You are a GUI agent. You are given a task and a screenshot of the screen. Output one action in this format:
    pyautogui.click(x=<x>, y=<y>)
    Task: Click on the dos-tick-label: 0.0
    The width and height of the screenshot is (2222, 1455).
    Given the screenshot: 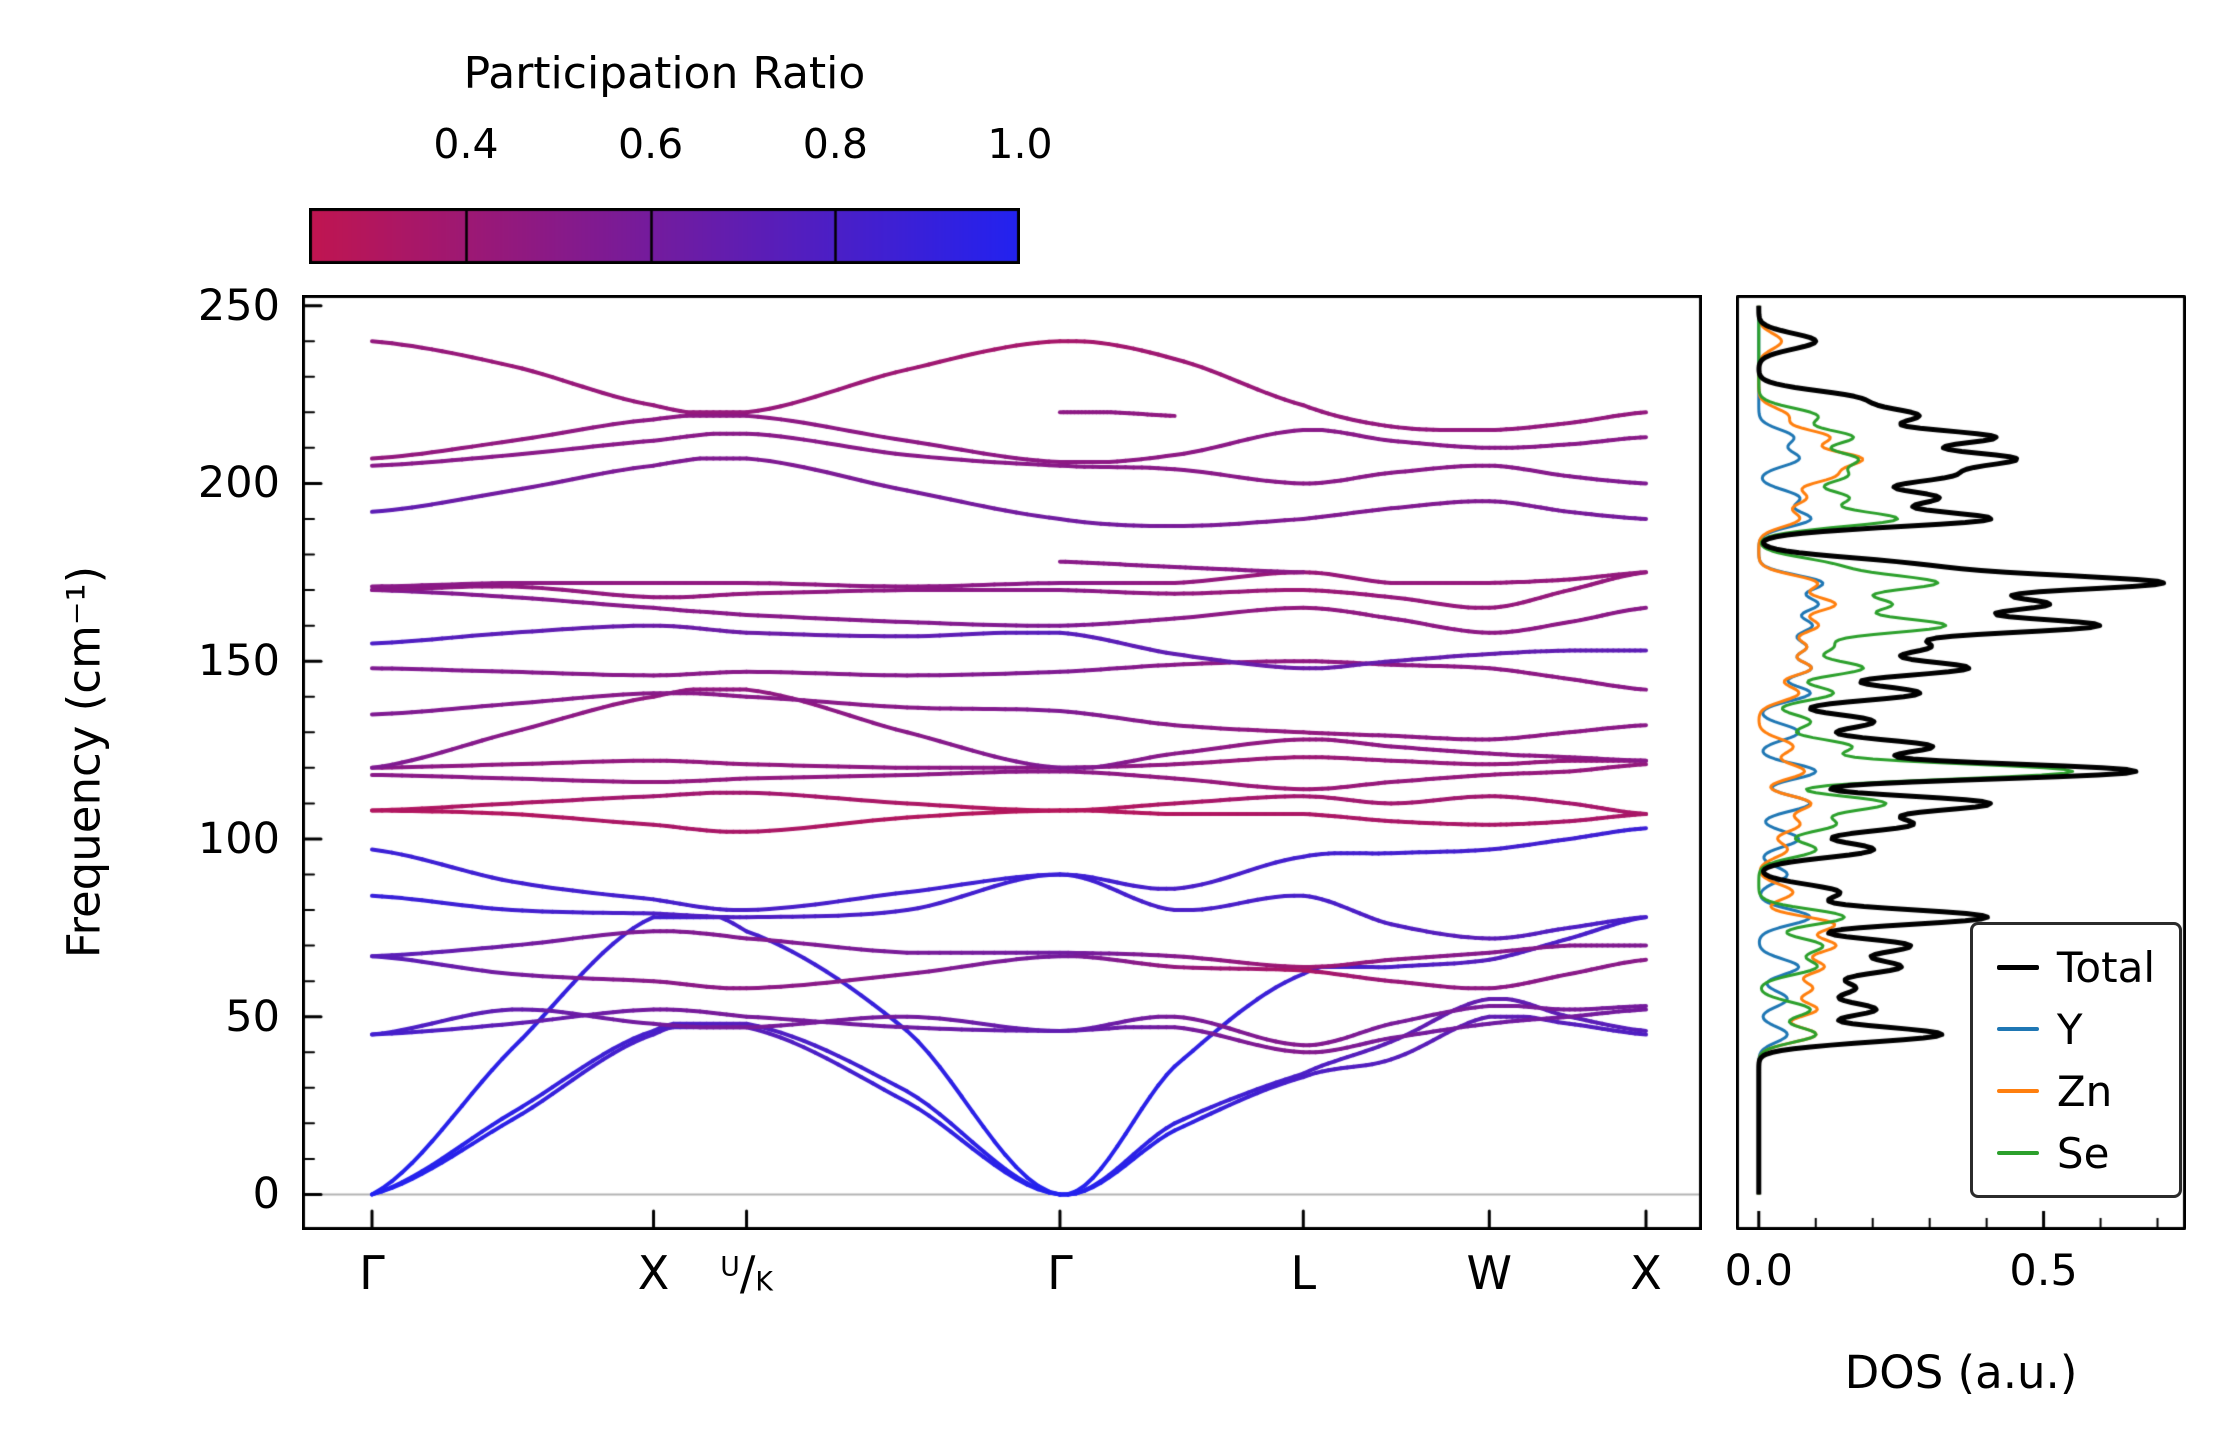 What is the action you would take?
    pyautogui.click(x=1758, y=1271)
    